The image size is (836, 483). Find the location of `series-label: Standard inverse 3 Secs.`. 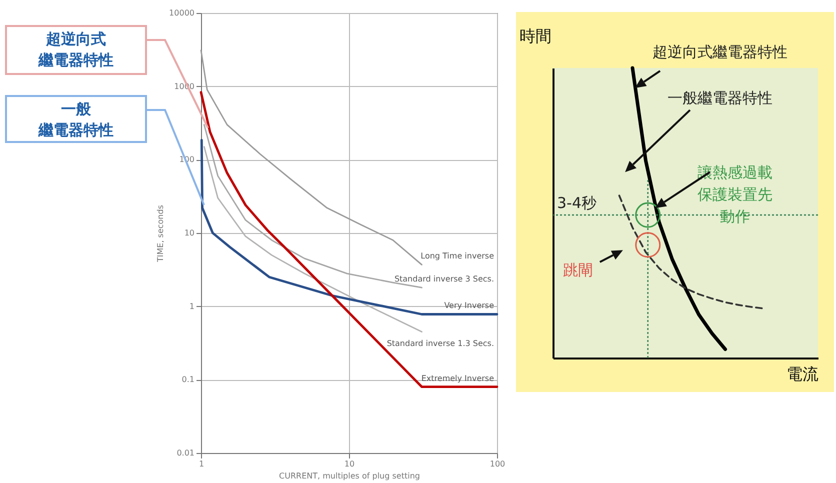

series-label: Standard inverse 3 Secs. is located at coordinates (444, 279).